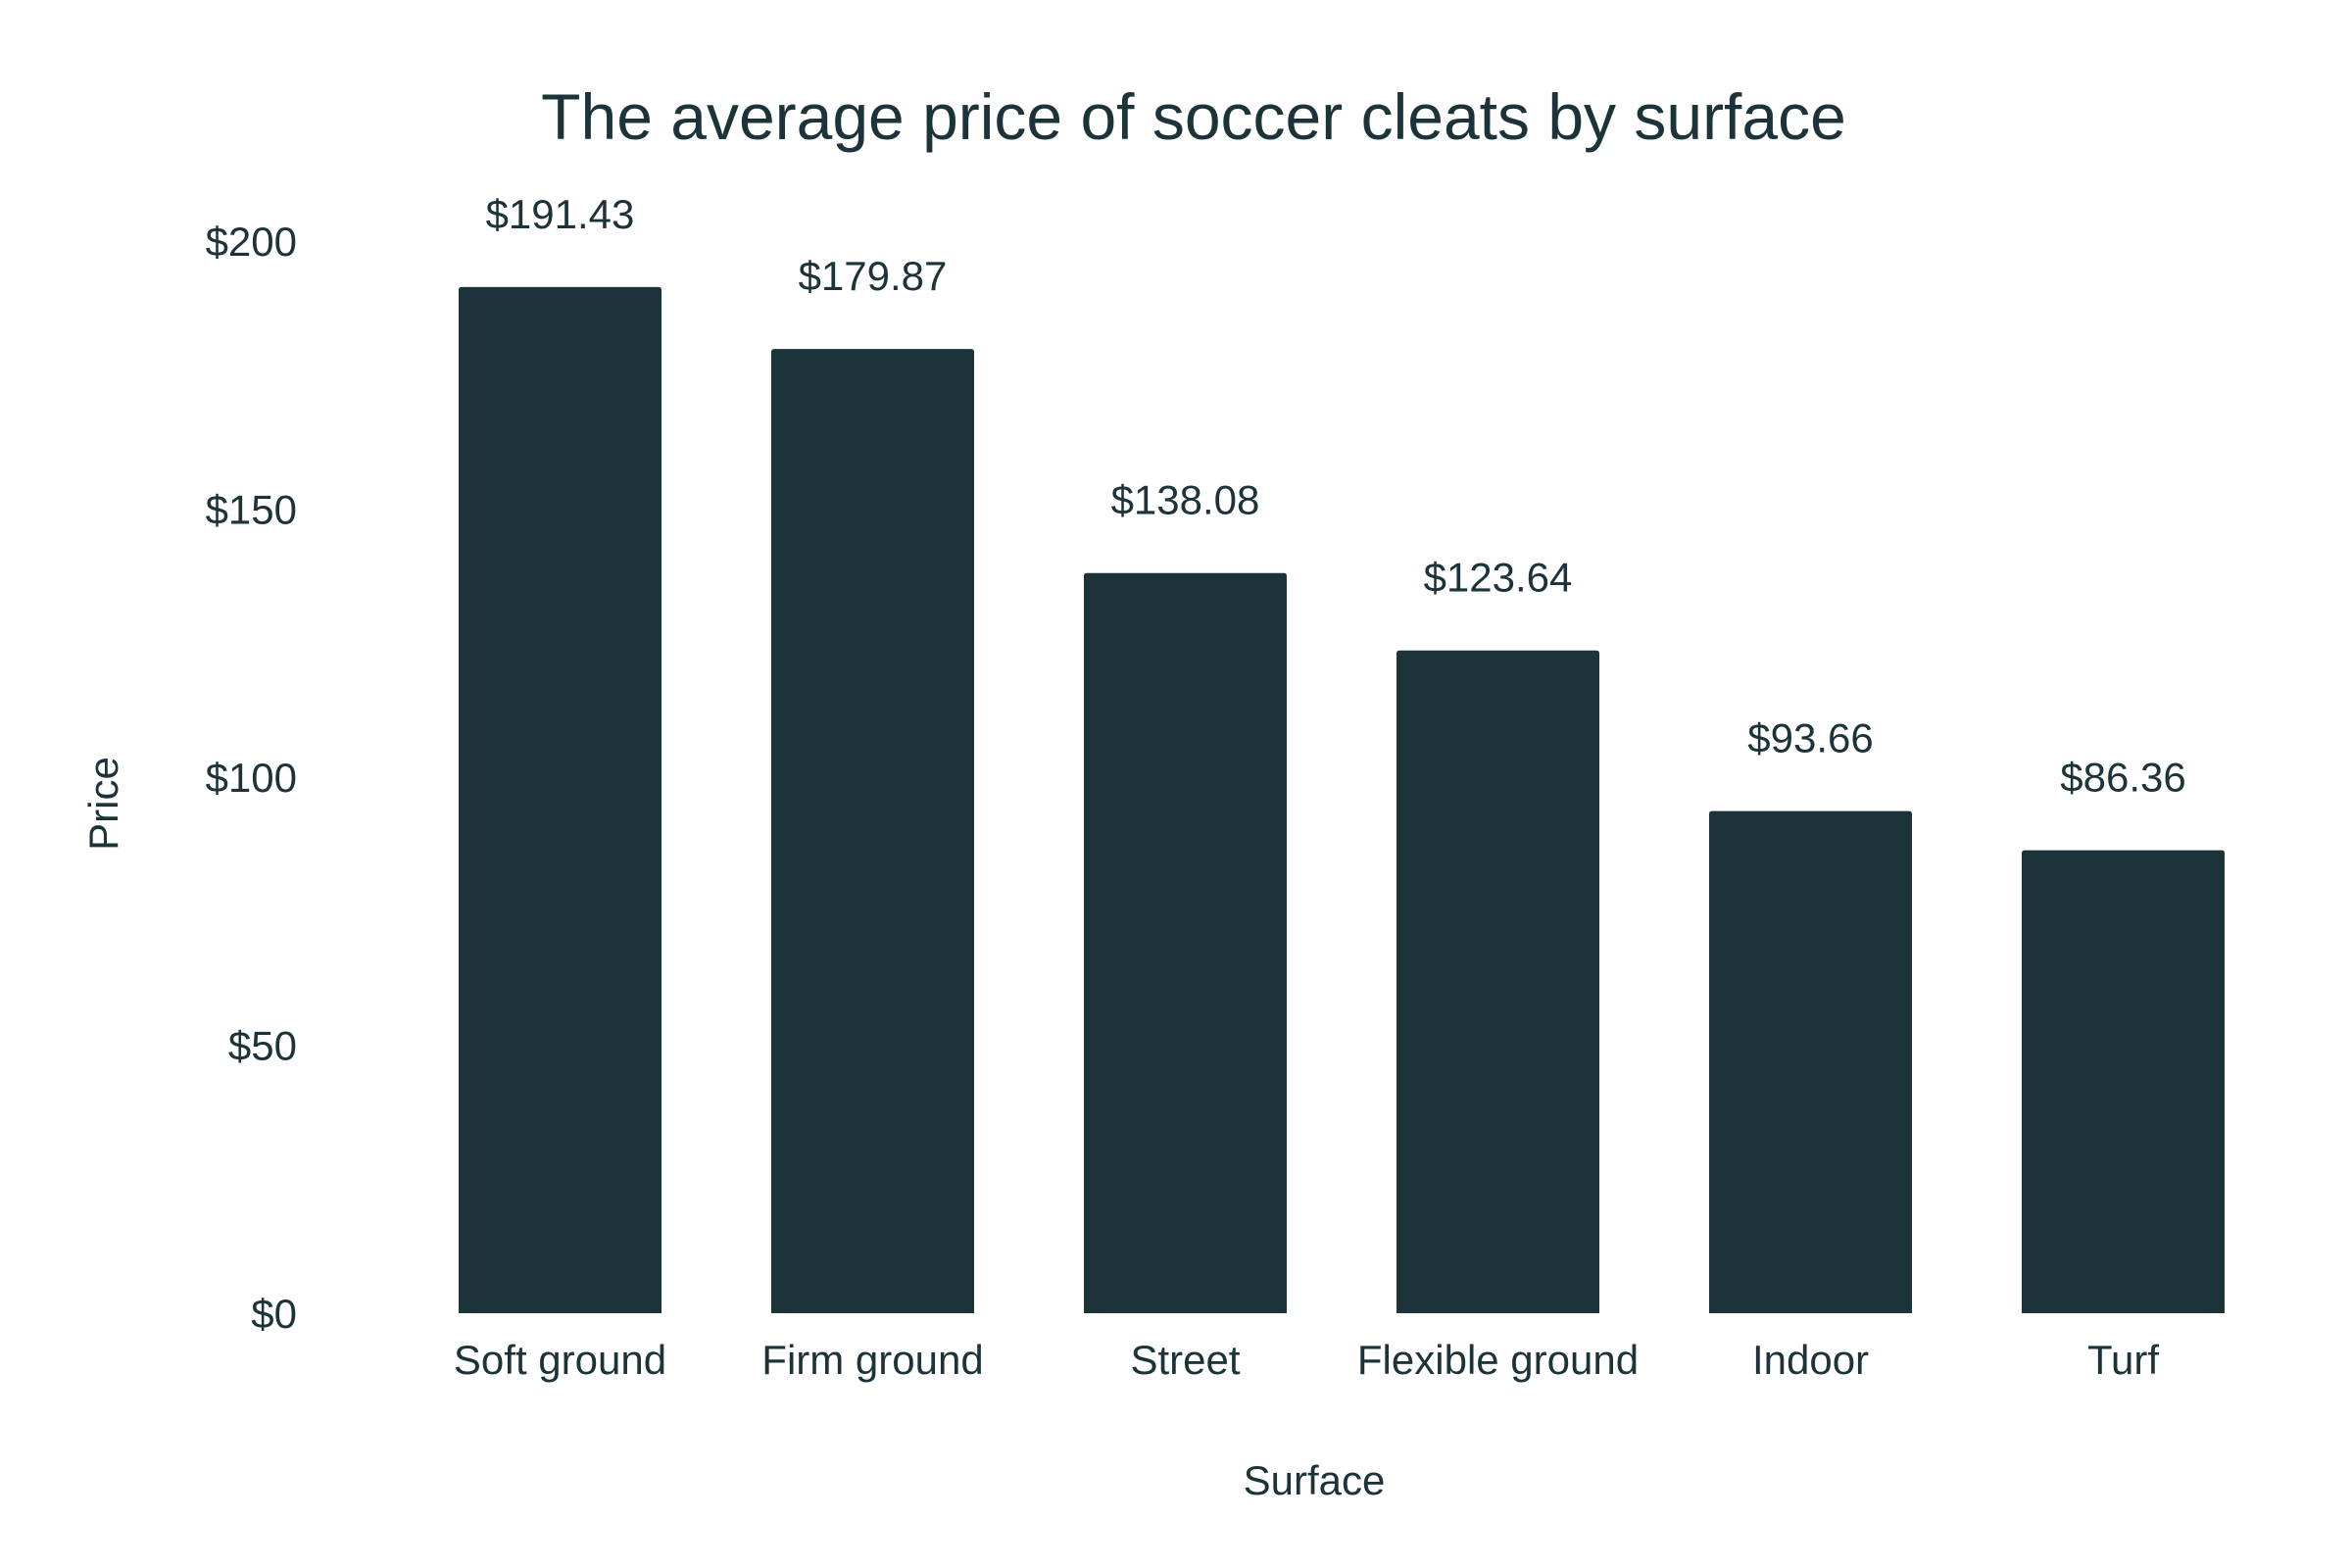 Image resolution: width=2352 pixels, height=1568 pixels. I want to click on bar-flexible-ground, so click(1497, 981).